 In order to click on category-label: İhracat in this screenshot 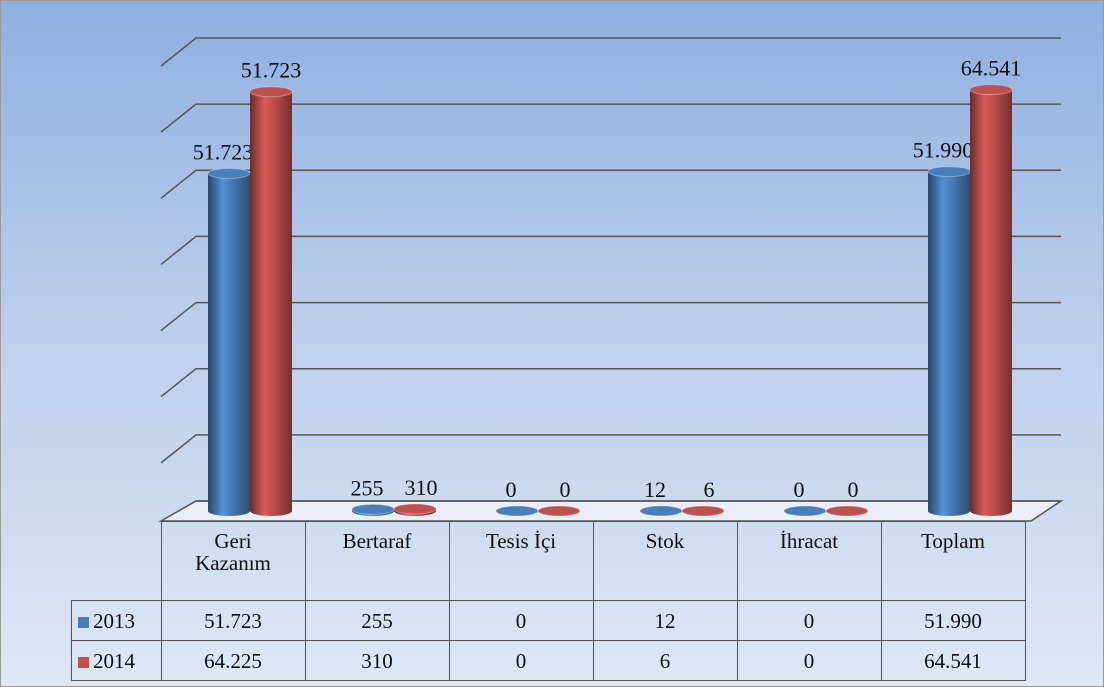, I will do `click(809, 541)`.